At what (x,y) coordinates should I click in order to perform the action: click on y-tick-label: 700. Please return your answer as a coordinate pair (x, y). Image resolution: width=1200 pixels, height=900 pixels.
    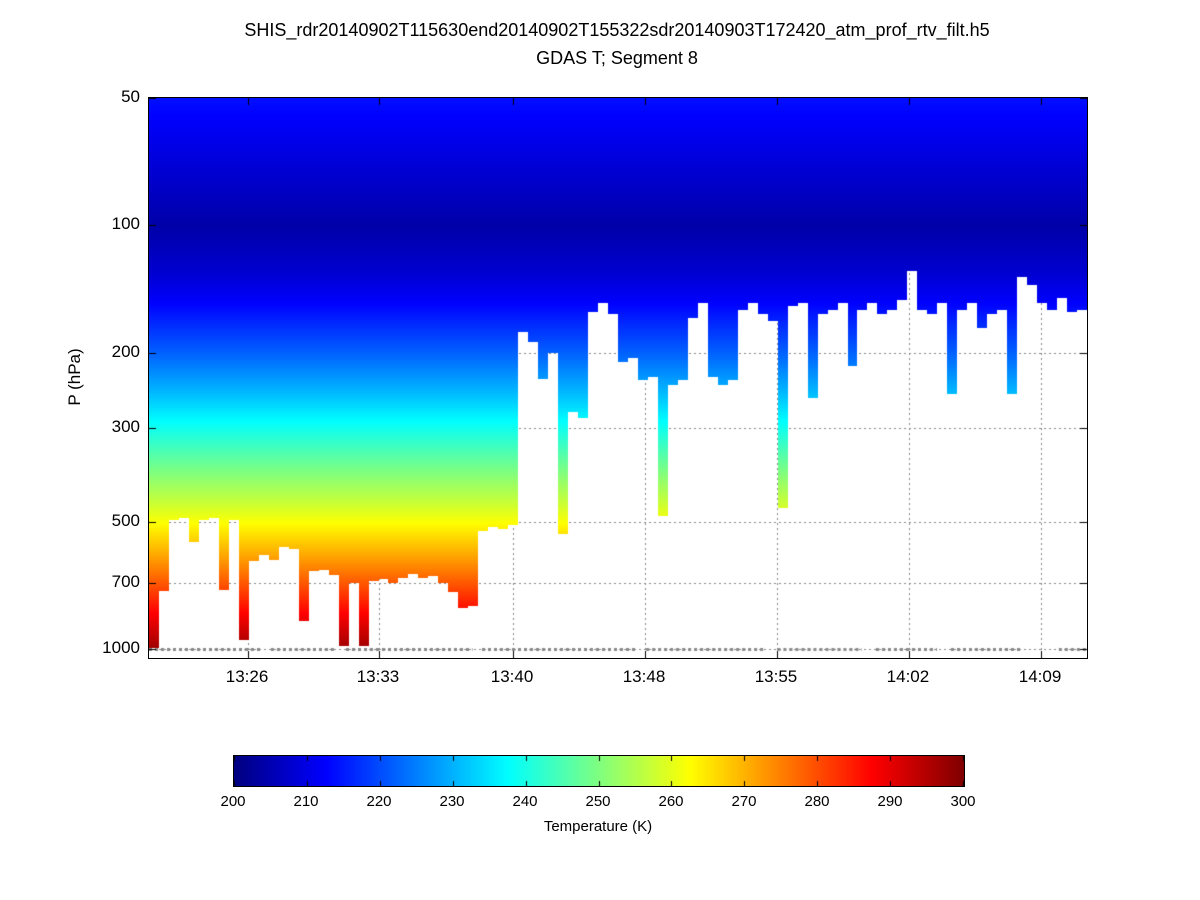
    Looking at the image, I should click on (125, 582).